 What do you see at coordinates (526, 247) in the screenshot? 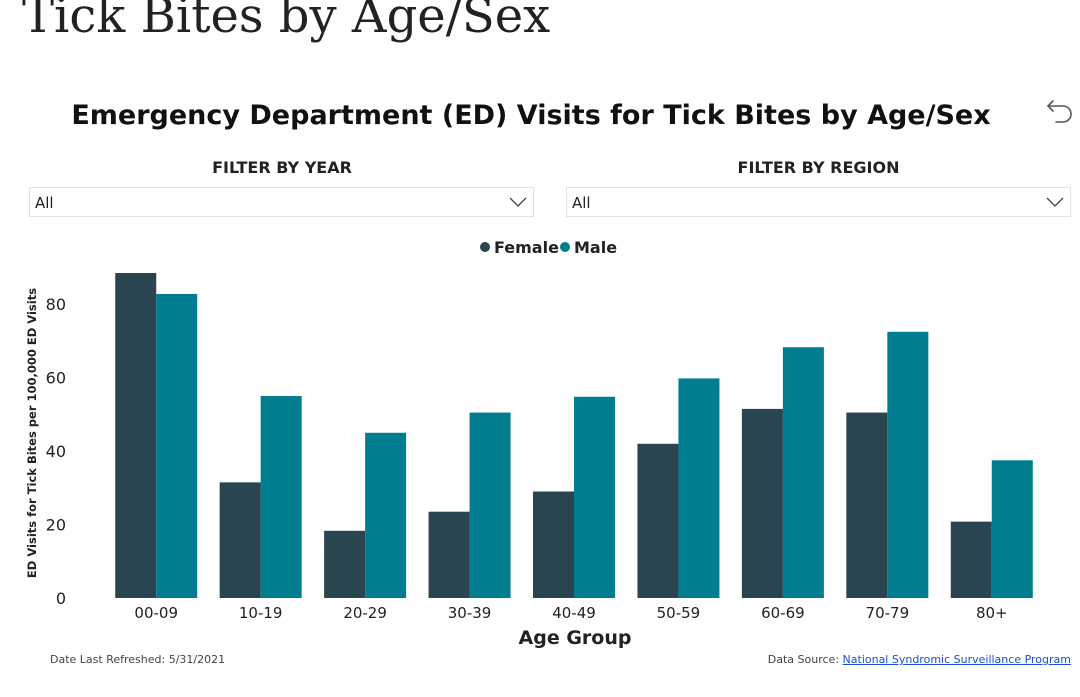
I see `legend-label-female: Female` at bounding box center [526, 247].